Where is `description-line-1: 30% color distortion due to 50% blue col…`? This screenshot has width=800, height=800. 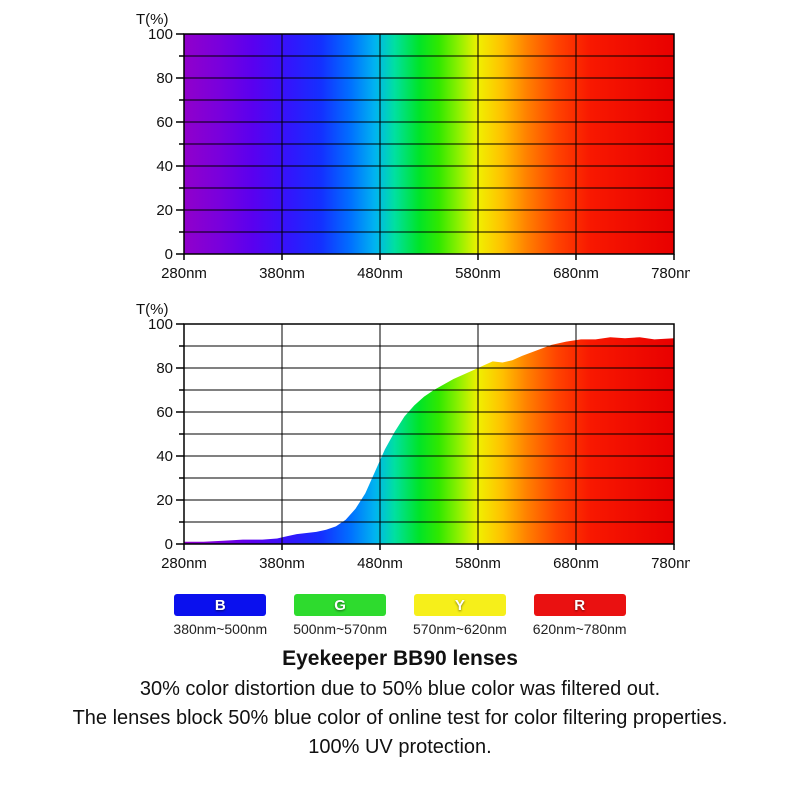
description-line-1: 30% color distortion due to 50% blue col… is located at coordinates (400, 689).